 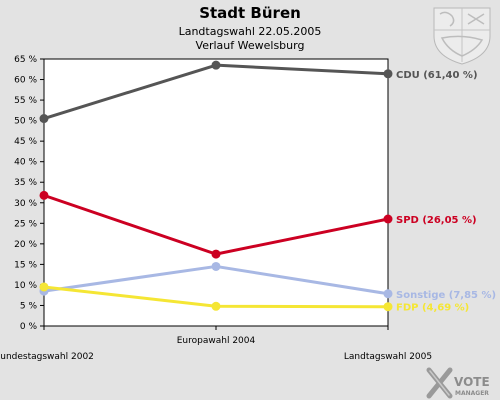 What do you see at coordinates (25, 101) in the screenshot?
I see `y-tick-label: 55 %` at bounding box center [25, 101].